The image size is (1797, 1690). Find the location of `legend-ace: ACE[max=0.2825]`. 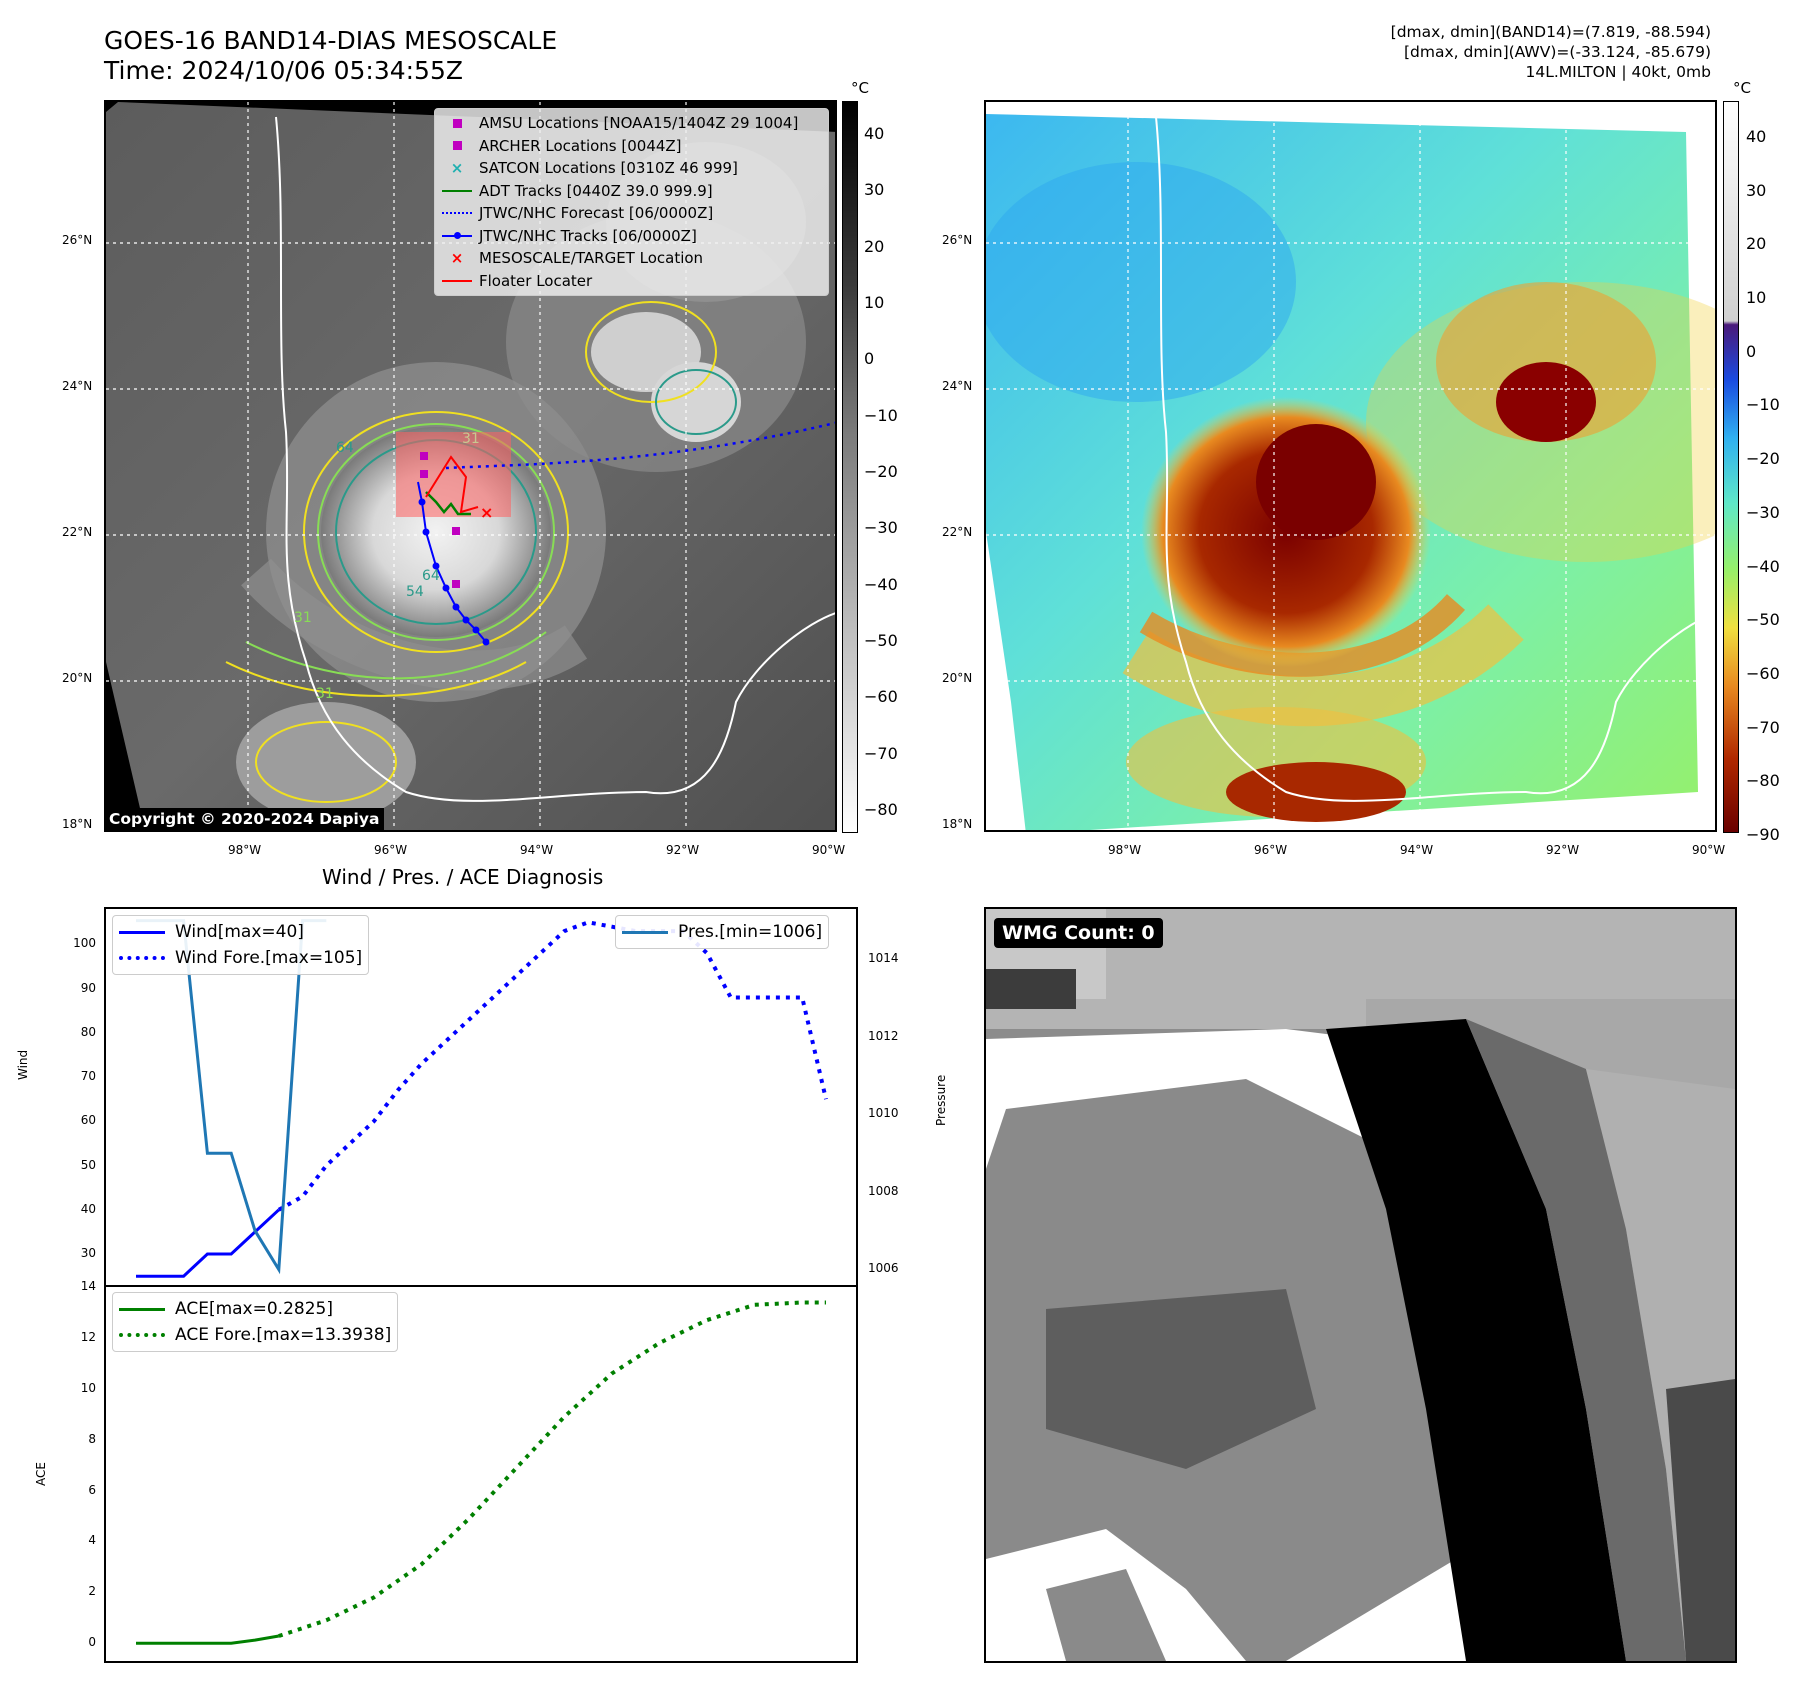

legend-ace: ACE[max=0.2825] is located at coordinates (255, 1309).